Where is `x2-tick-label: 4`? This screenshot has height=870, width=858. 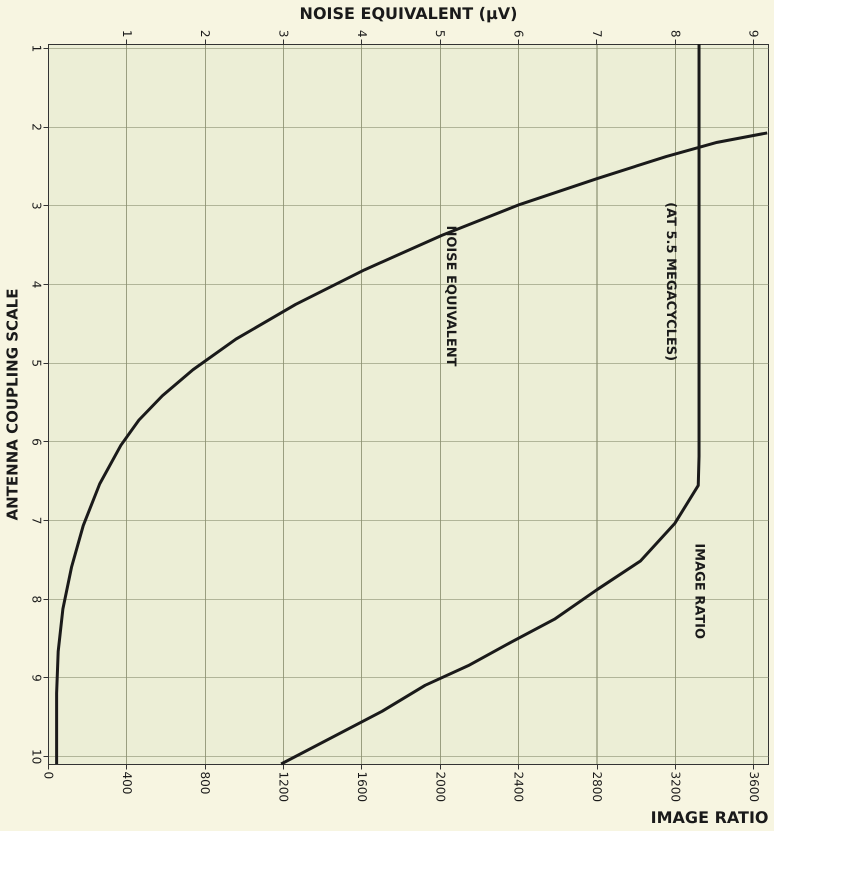
x2-tick-label: 4 is located at coordinates (361, 34).